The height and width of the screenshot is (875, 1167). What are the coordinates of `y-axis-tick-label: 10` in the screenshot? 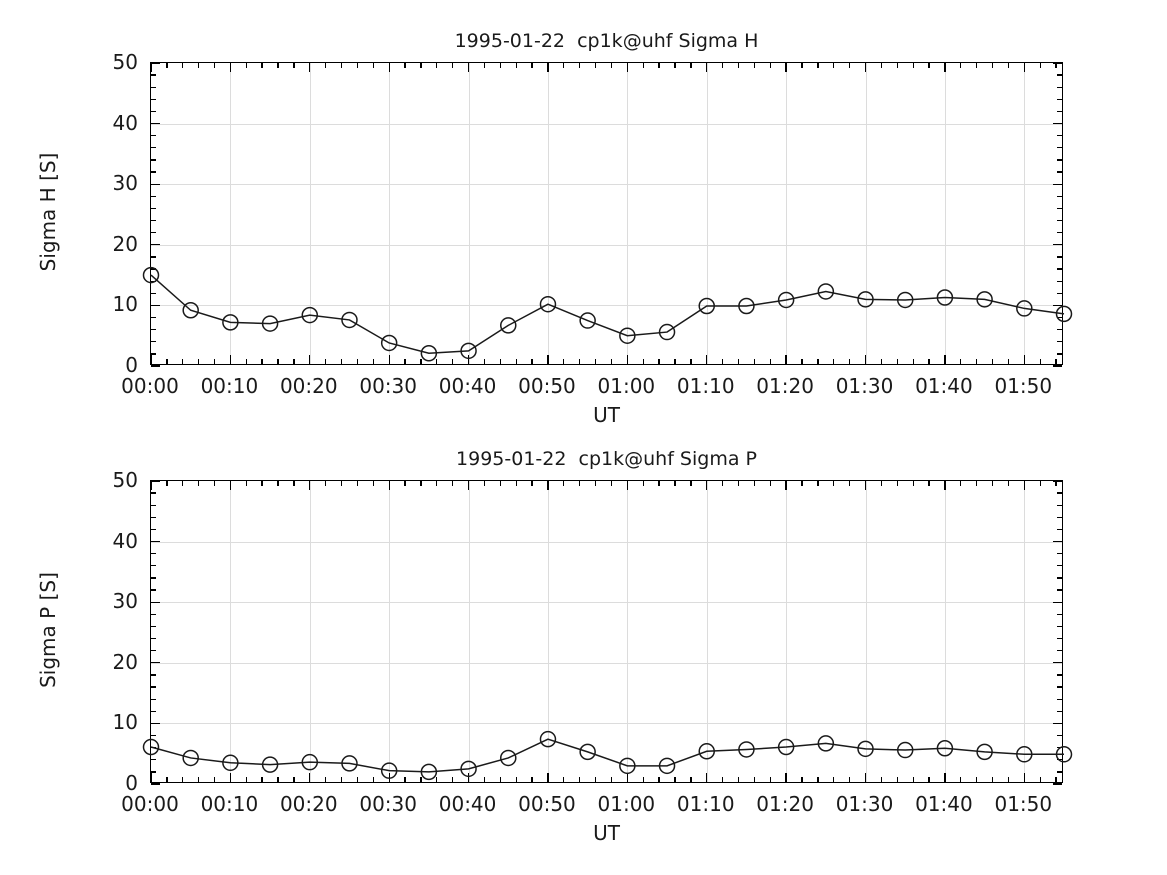 It's located at (125, 722).